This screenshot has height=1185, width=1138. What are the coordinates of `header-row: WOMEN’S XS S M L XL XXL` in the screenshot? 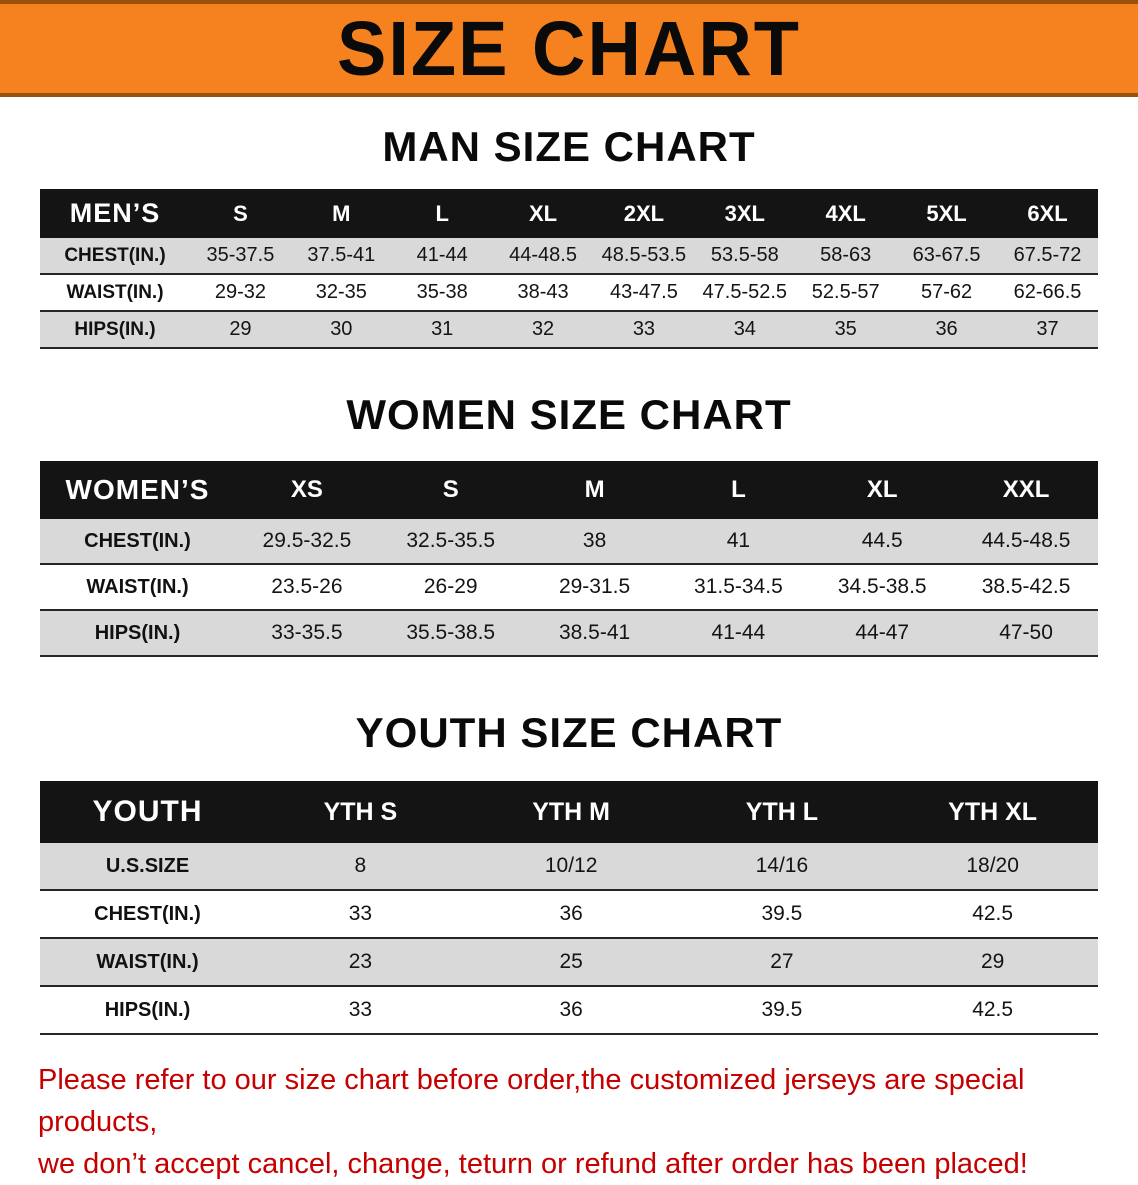 It's located at (569, 490).